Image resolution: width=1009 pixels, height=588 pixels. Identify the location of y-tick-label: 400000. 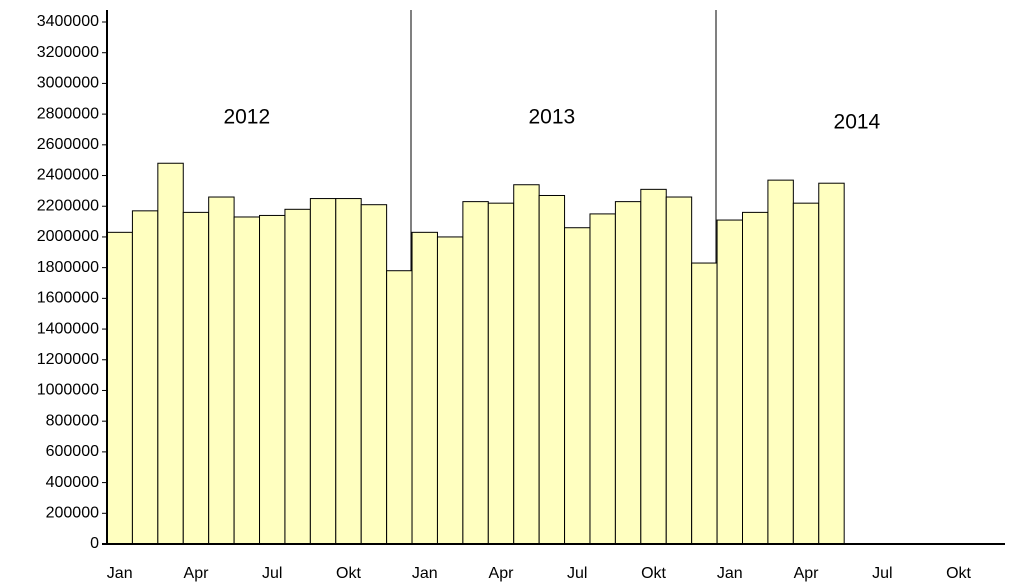
(72, 482).